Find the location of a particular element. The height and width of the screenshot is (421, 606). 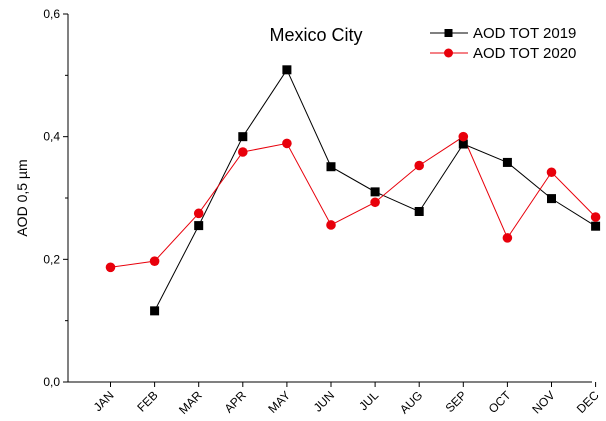

chart-title: Mexico City is located at coordinates (315, 35).